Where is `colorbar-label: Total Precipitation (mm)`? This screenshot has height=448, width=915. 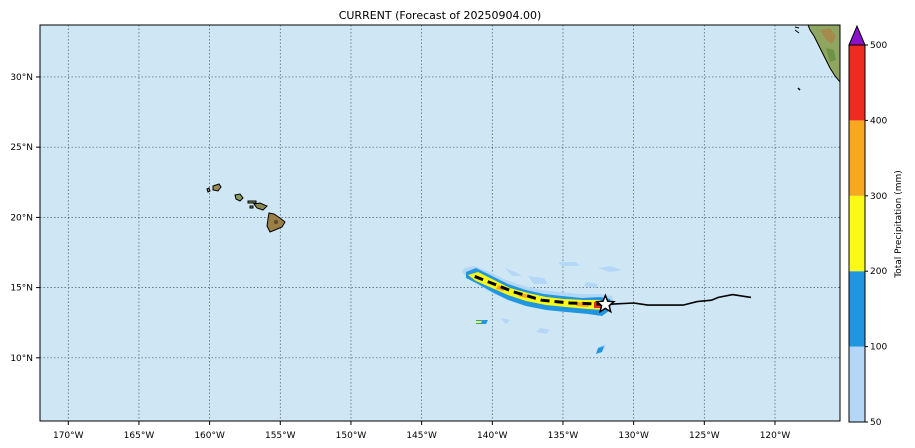 colorbar-label: Total Precipitation (mm) is located at coordinates (899, 224).